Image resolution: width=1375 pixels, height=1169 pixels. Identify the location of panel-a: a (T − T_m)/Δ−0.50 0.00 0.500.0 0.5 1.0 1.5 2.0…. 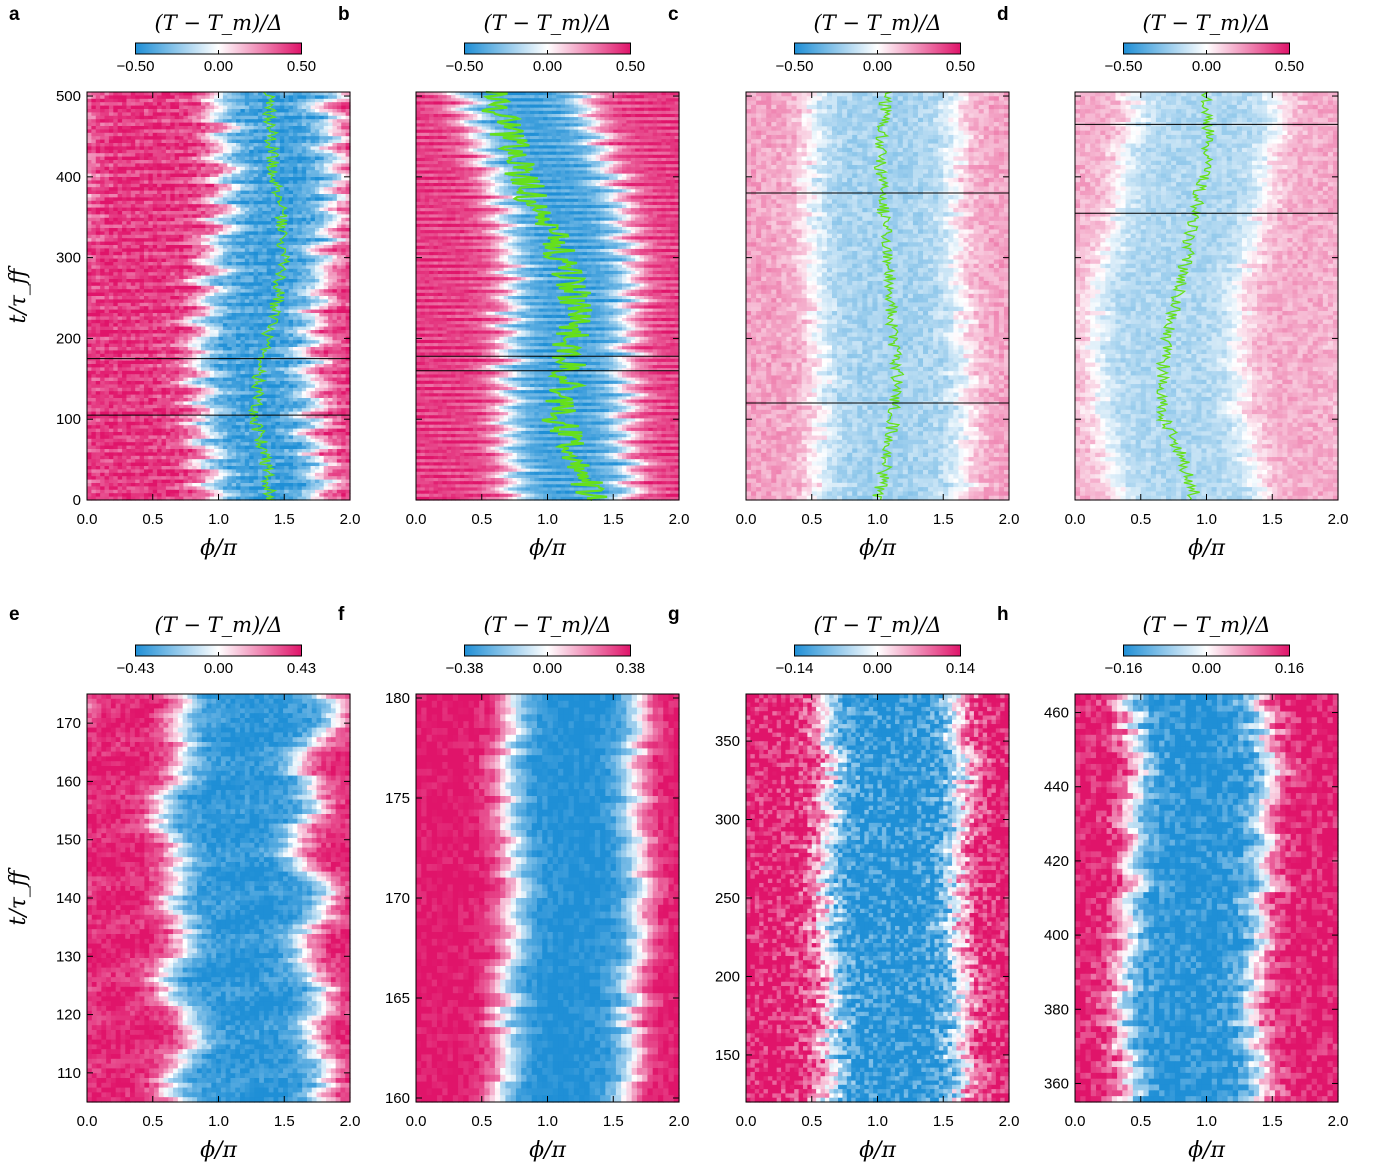
(183, 282).